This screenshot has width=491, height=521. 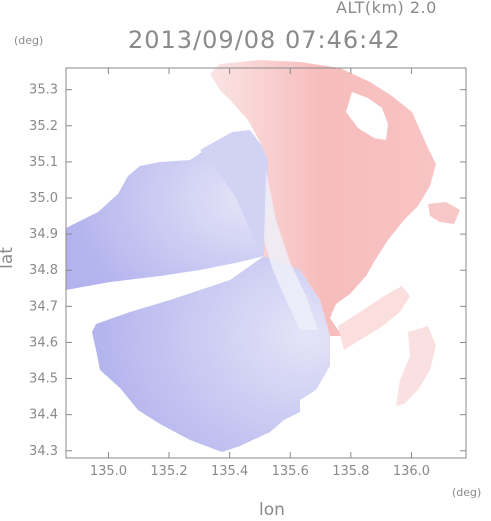 What do you see at coordinates (43, 342) in the screenshot?
I see `y-tick-label: 34.6` at bounding box center [43, 342].